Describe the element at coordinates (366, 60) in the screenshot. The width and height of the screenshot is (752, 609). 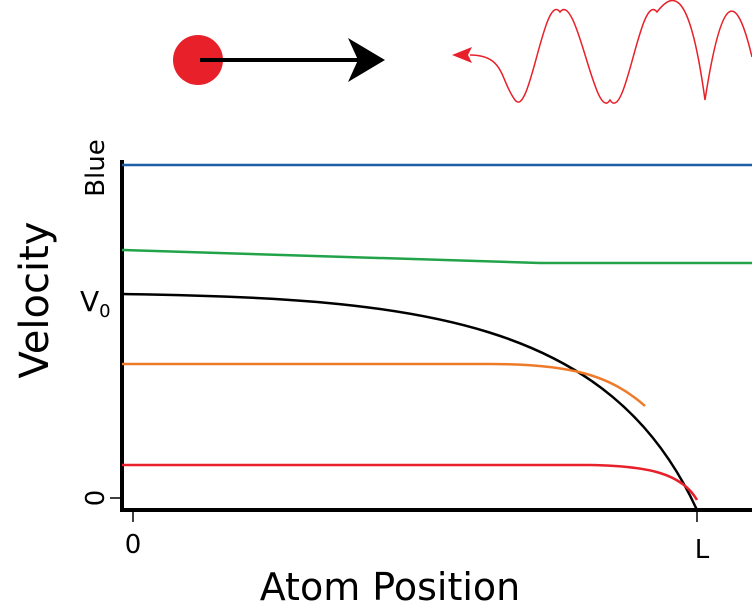
I see `arrowhead` at that location.